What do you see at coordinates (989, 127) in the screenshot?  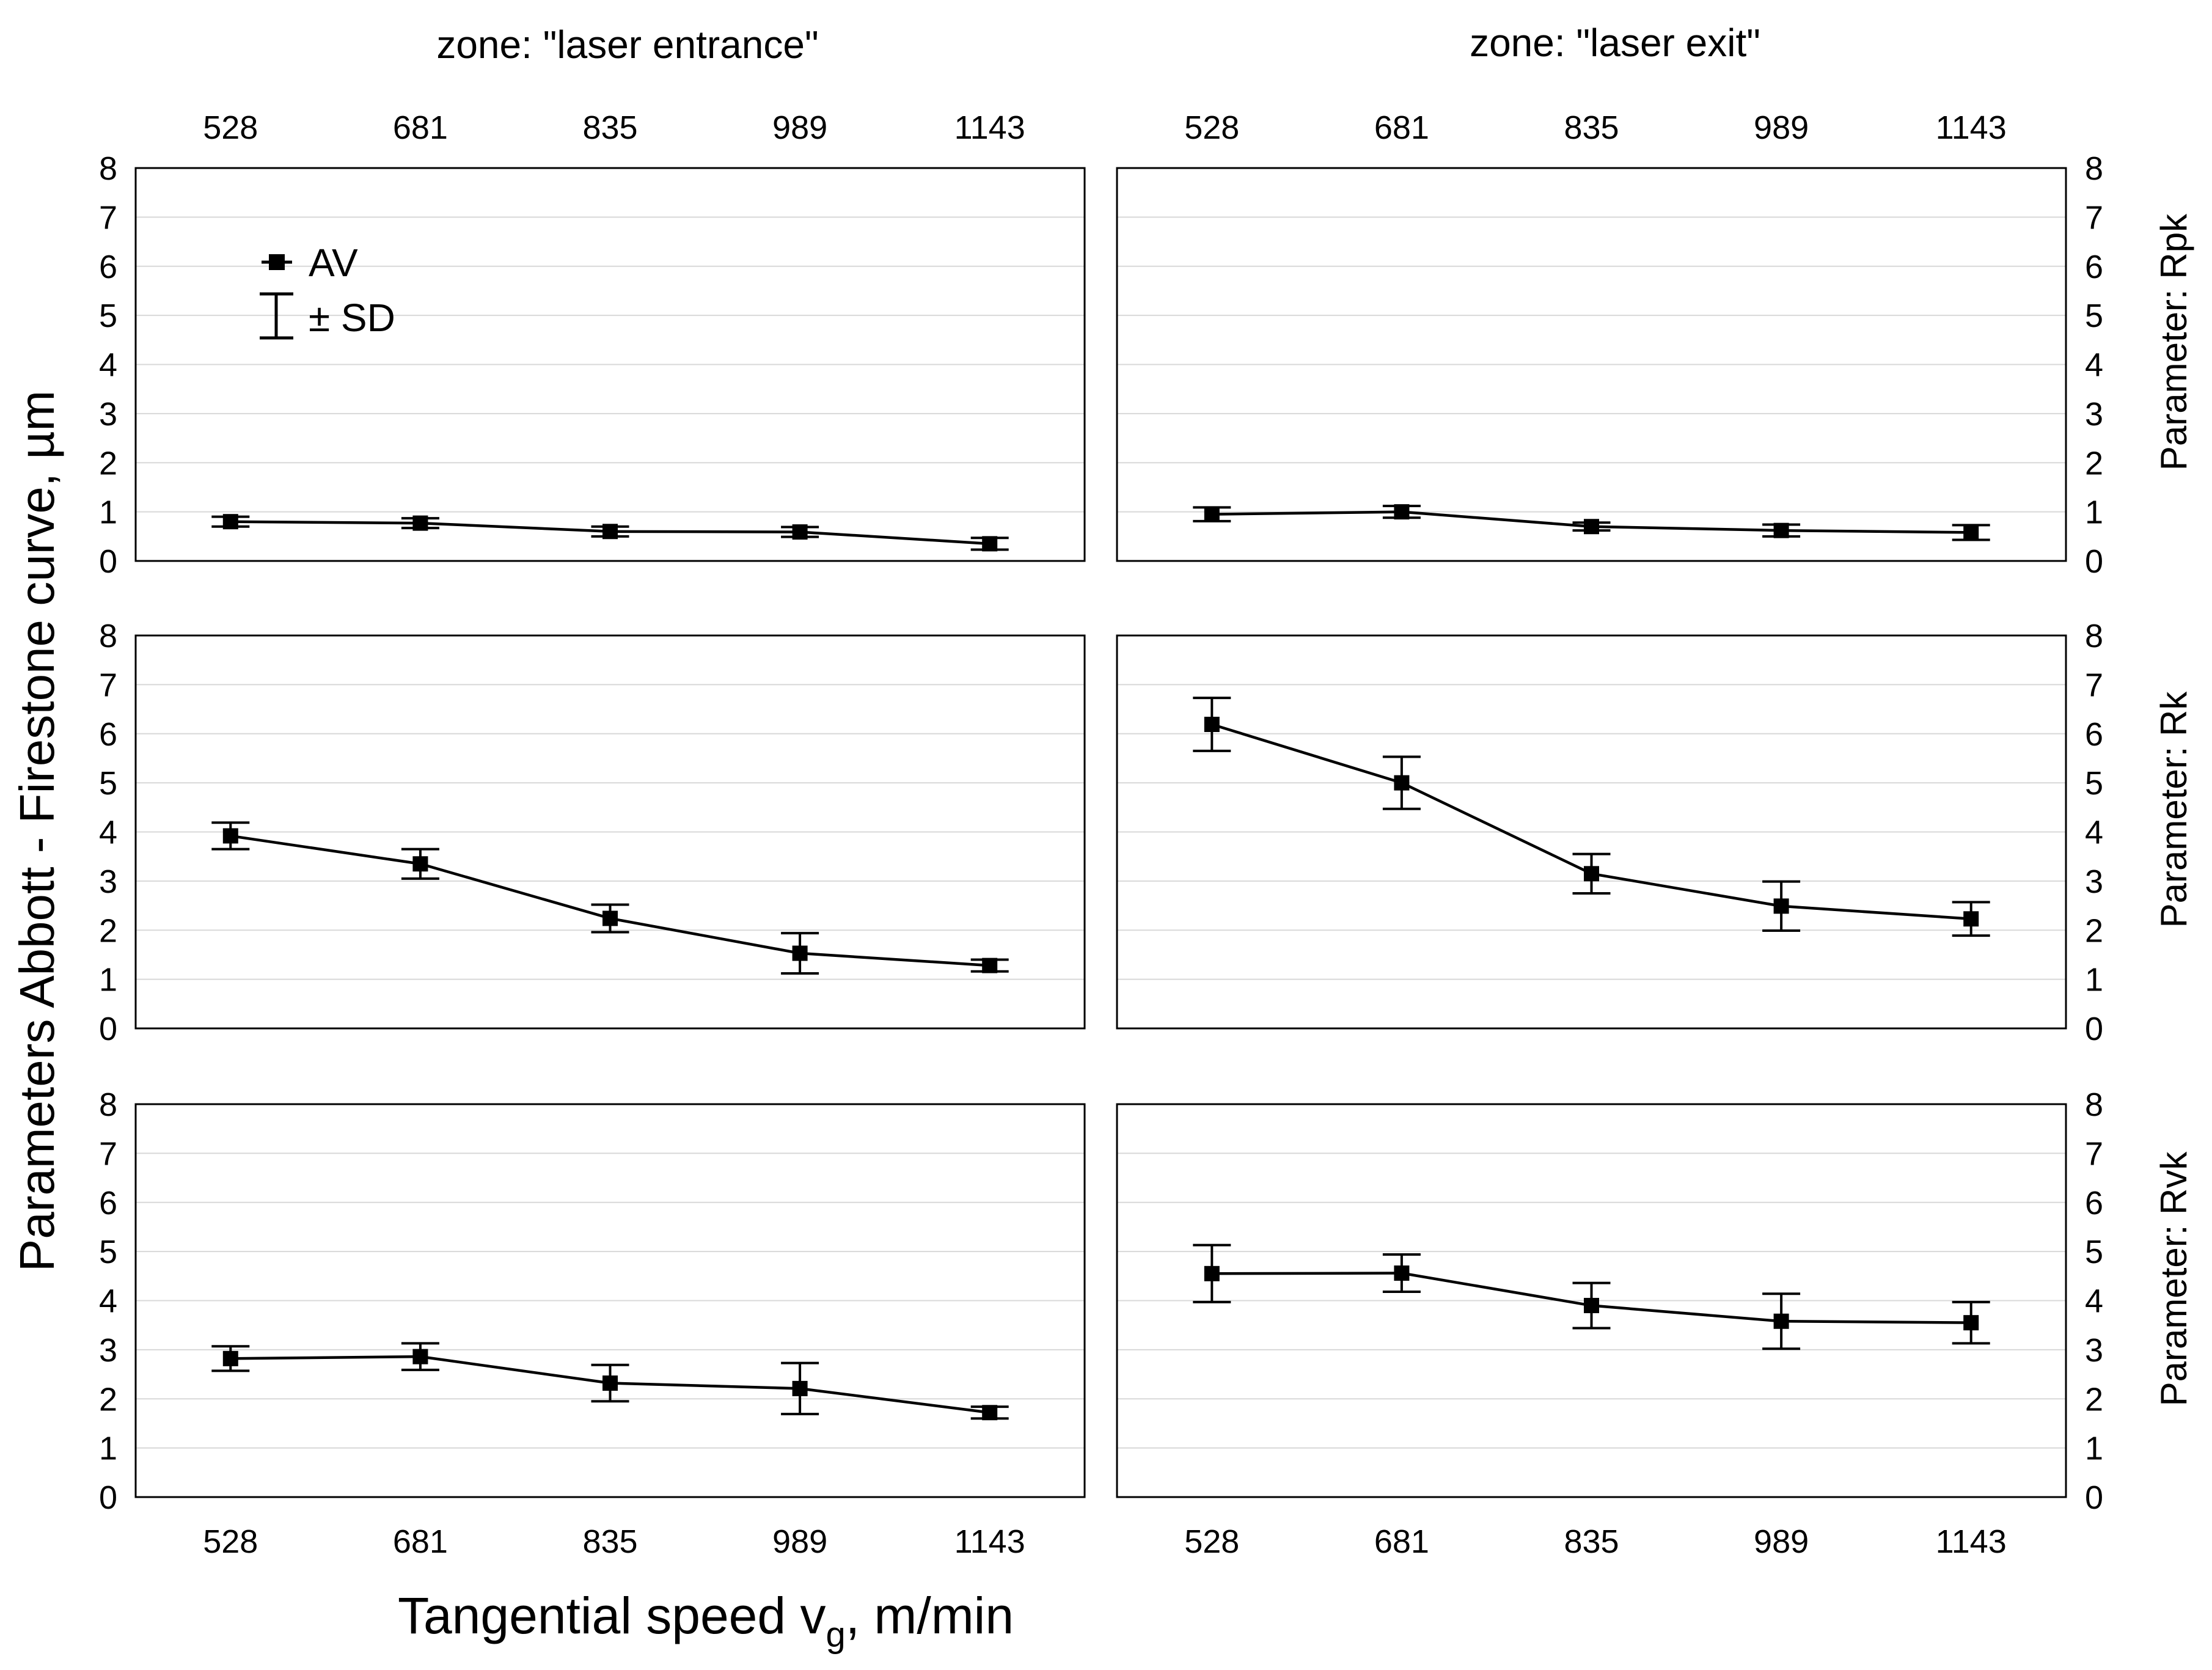 I see `x-tick-label-top-entrance-1143: 1143` at bounding box center [989, 127].